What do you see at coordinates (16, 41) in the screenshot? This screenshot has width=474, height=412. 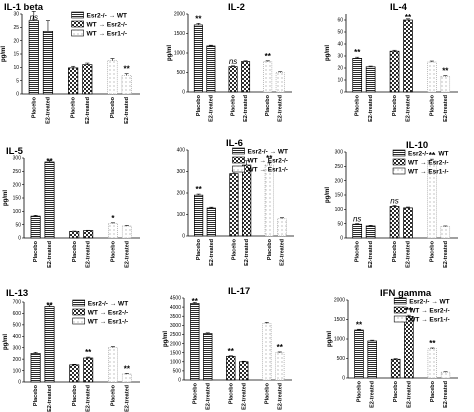 I see `y-tick-label: 20` at bounding box center [16, 41].